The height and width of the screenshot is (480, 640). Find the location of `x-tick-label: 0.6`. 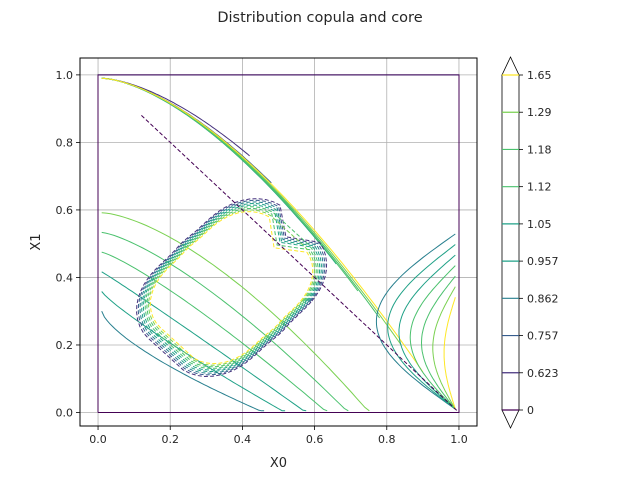

x-tick-label: 0.6 is located at coordinates (315, 439).